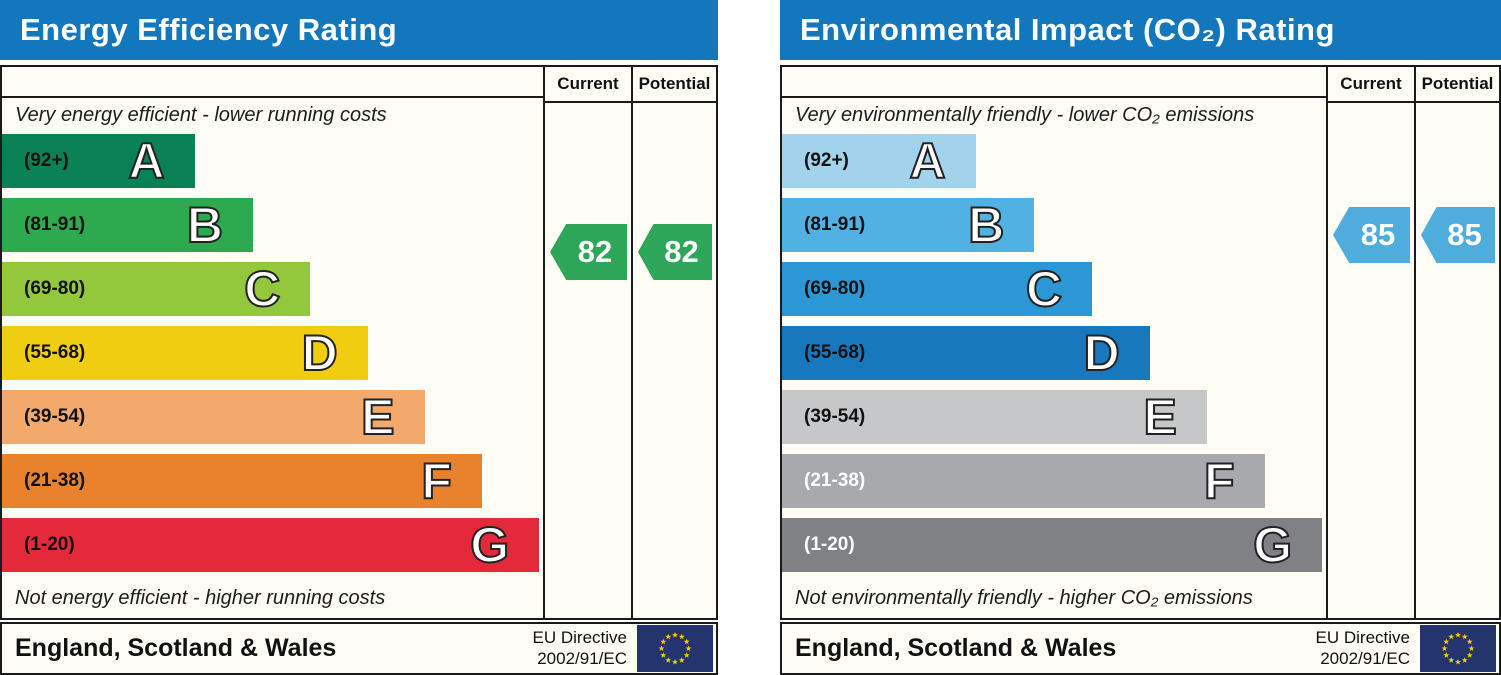 Image resolution: width=1501 pixels, height=675 pixels. Describe the element at coordinates (1457, 360) in the screenshot. I see `environment-potential-cell: 85` at that location.